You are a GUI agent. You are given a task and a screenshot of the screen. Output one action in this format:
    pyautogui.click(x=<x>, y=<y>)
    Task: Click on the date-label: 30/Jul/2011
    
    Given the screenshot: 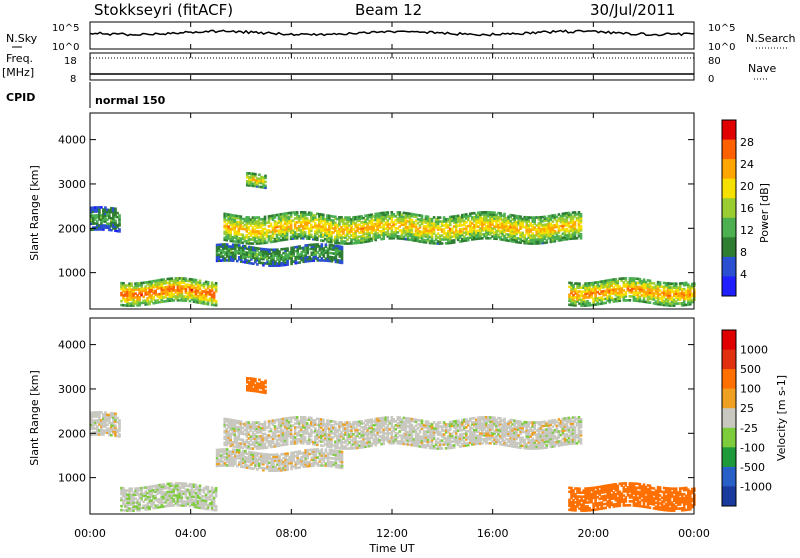 What is the action you would take?
    pyautogui.click(x=632, y=10)
    